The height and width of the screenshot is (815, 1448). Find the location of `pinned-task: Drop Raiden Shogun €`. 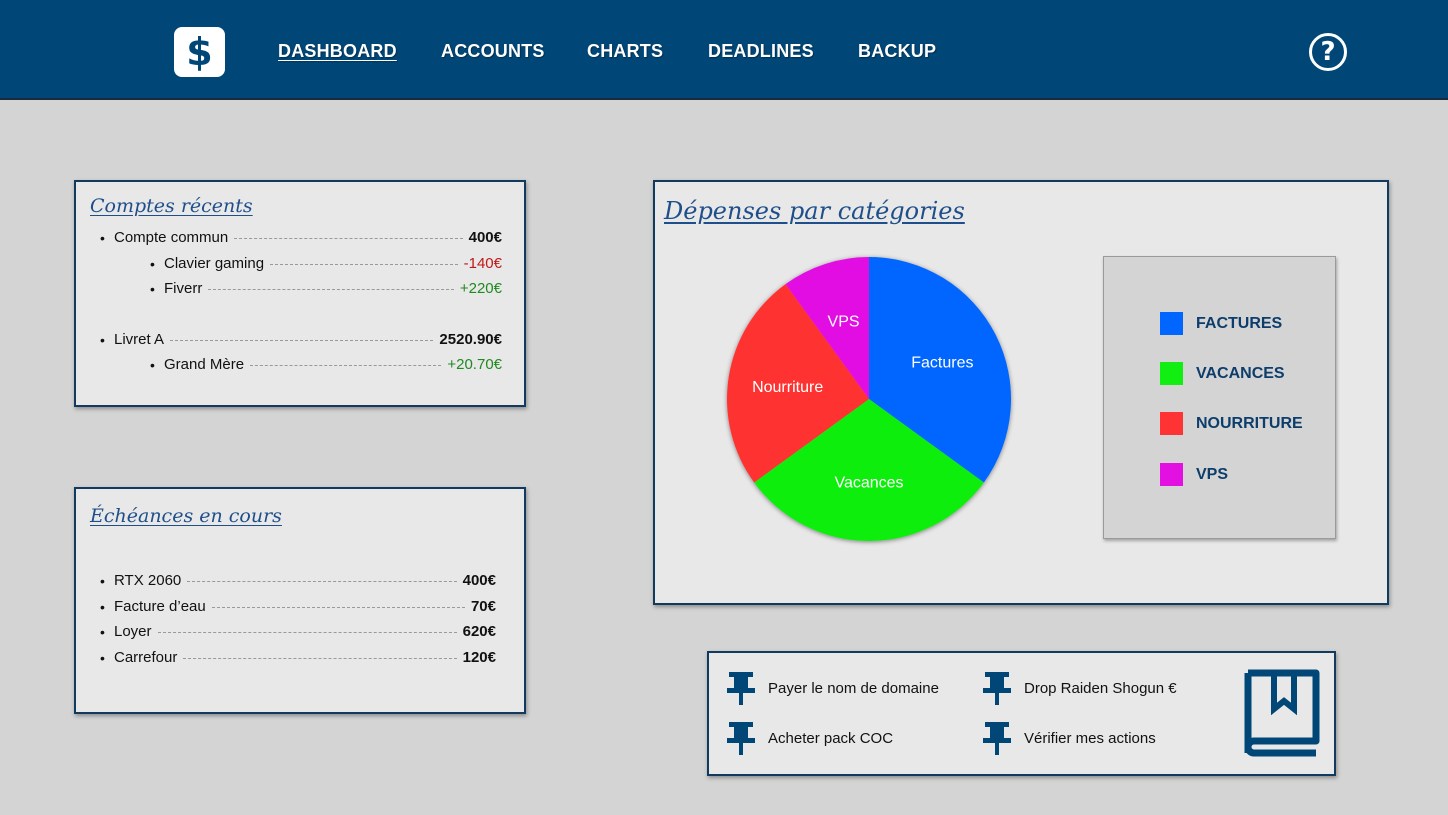

pinned-task: Drop Raiden Shogun € is located at coordinates (1078, 688).